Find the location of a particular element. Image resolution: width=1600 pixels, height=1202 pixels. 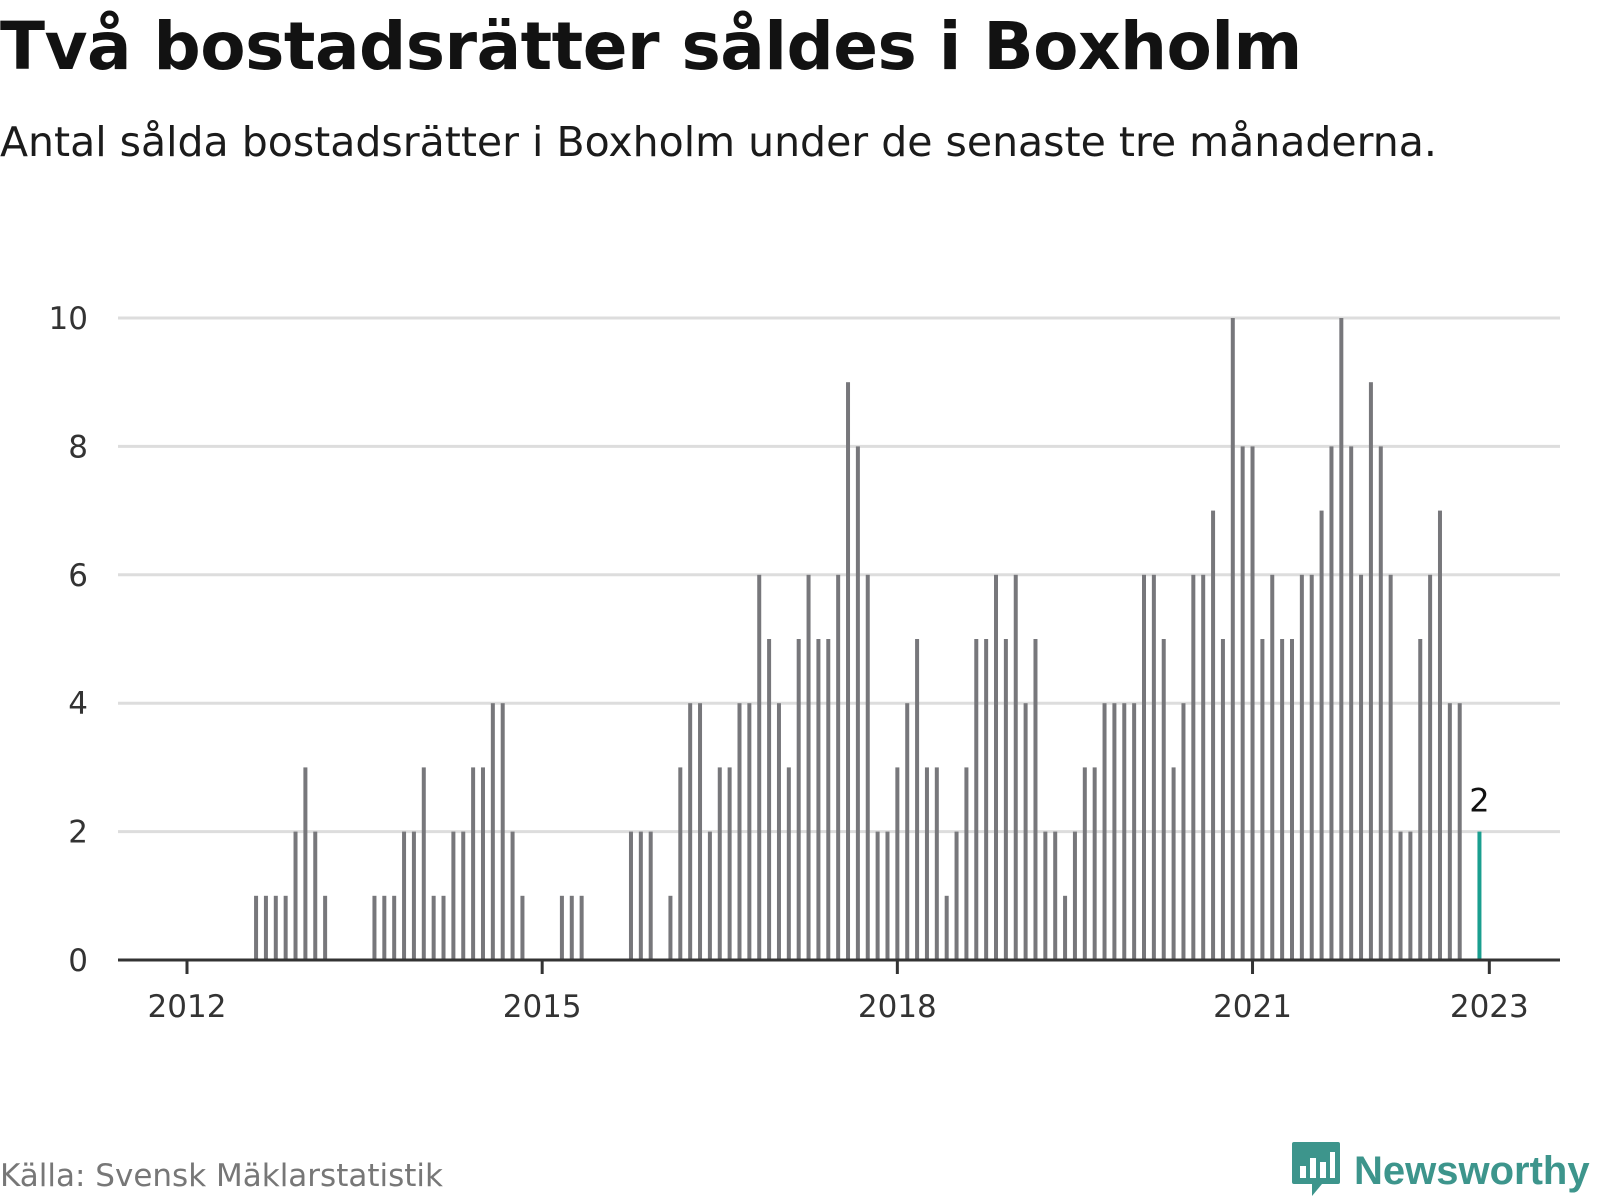

brand-logo: Newsworthy is located at coordinates (1440, 1171).